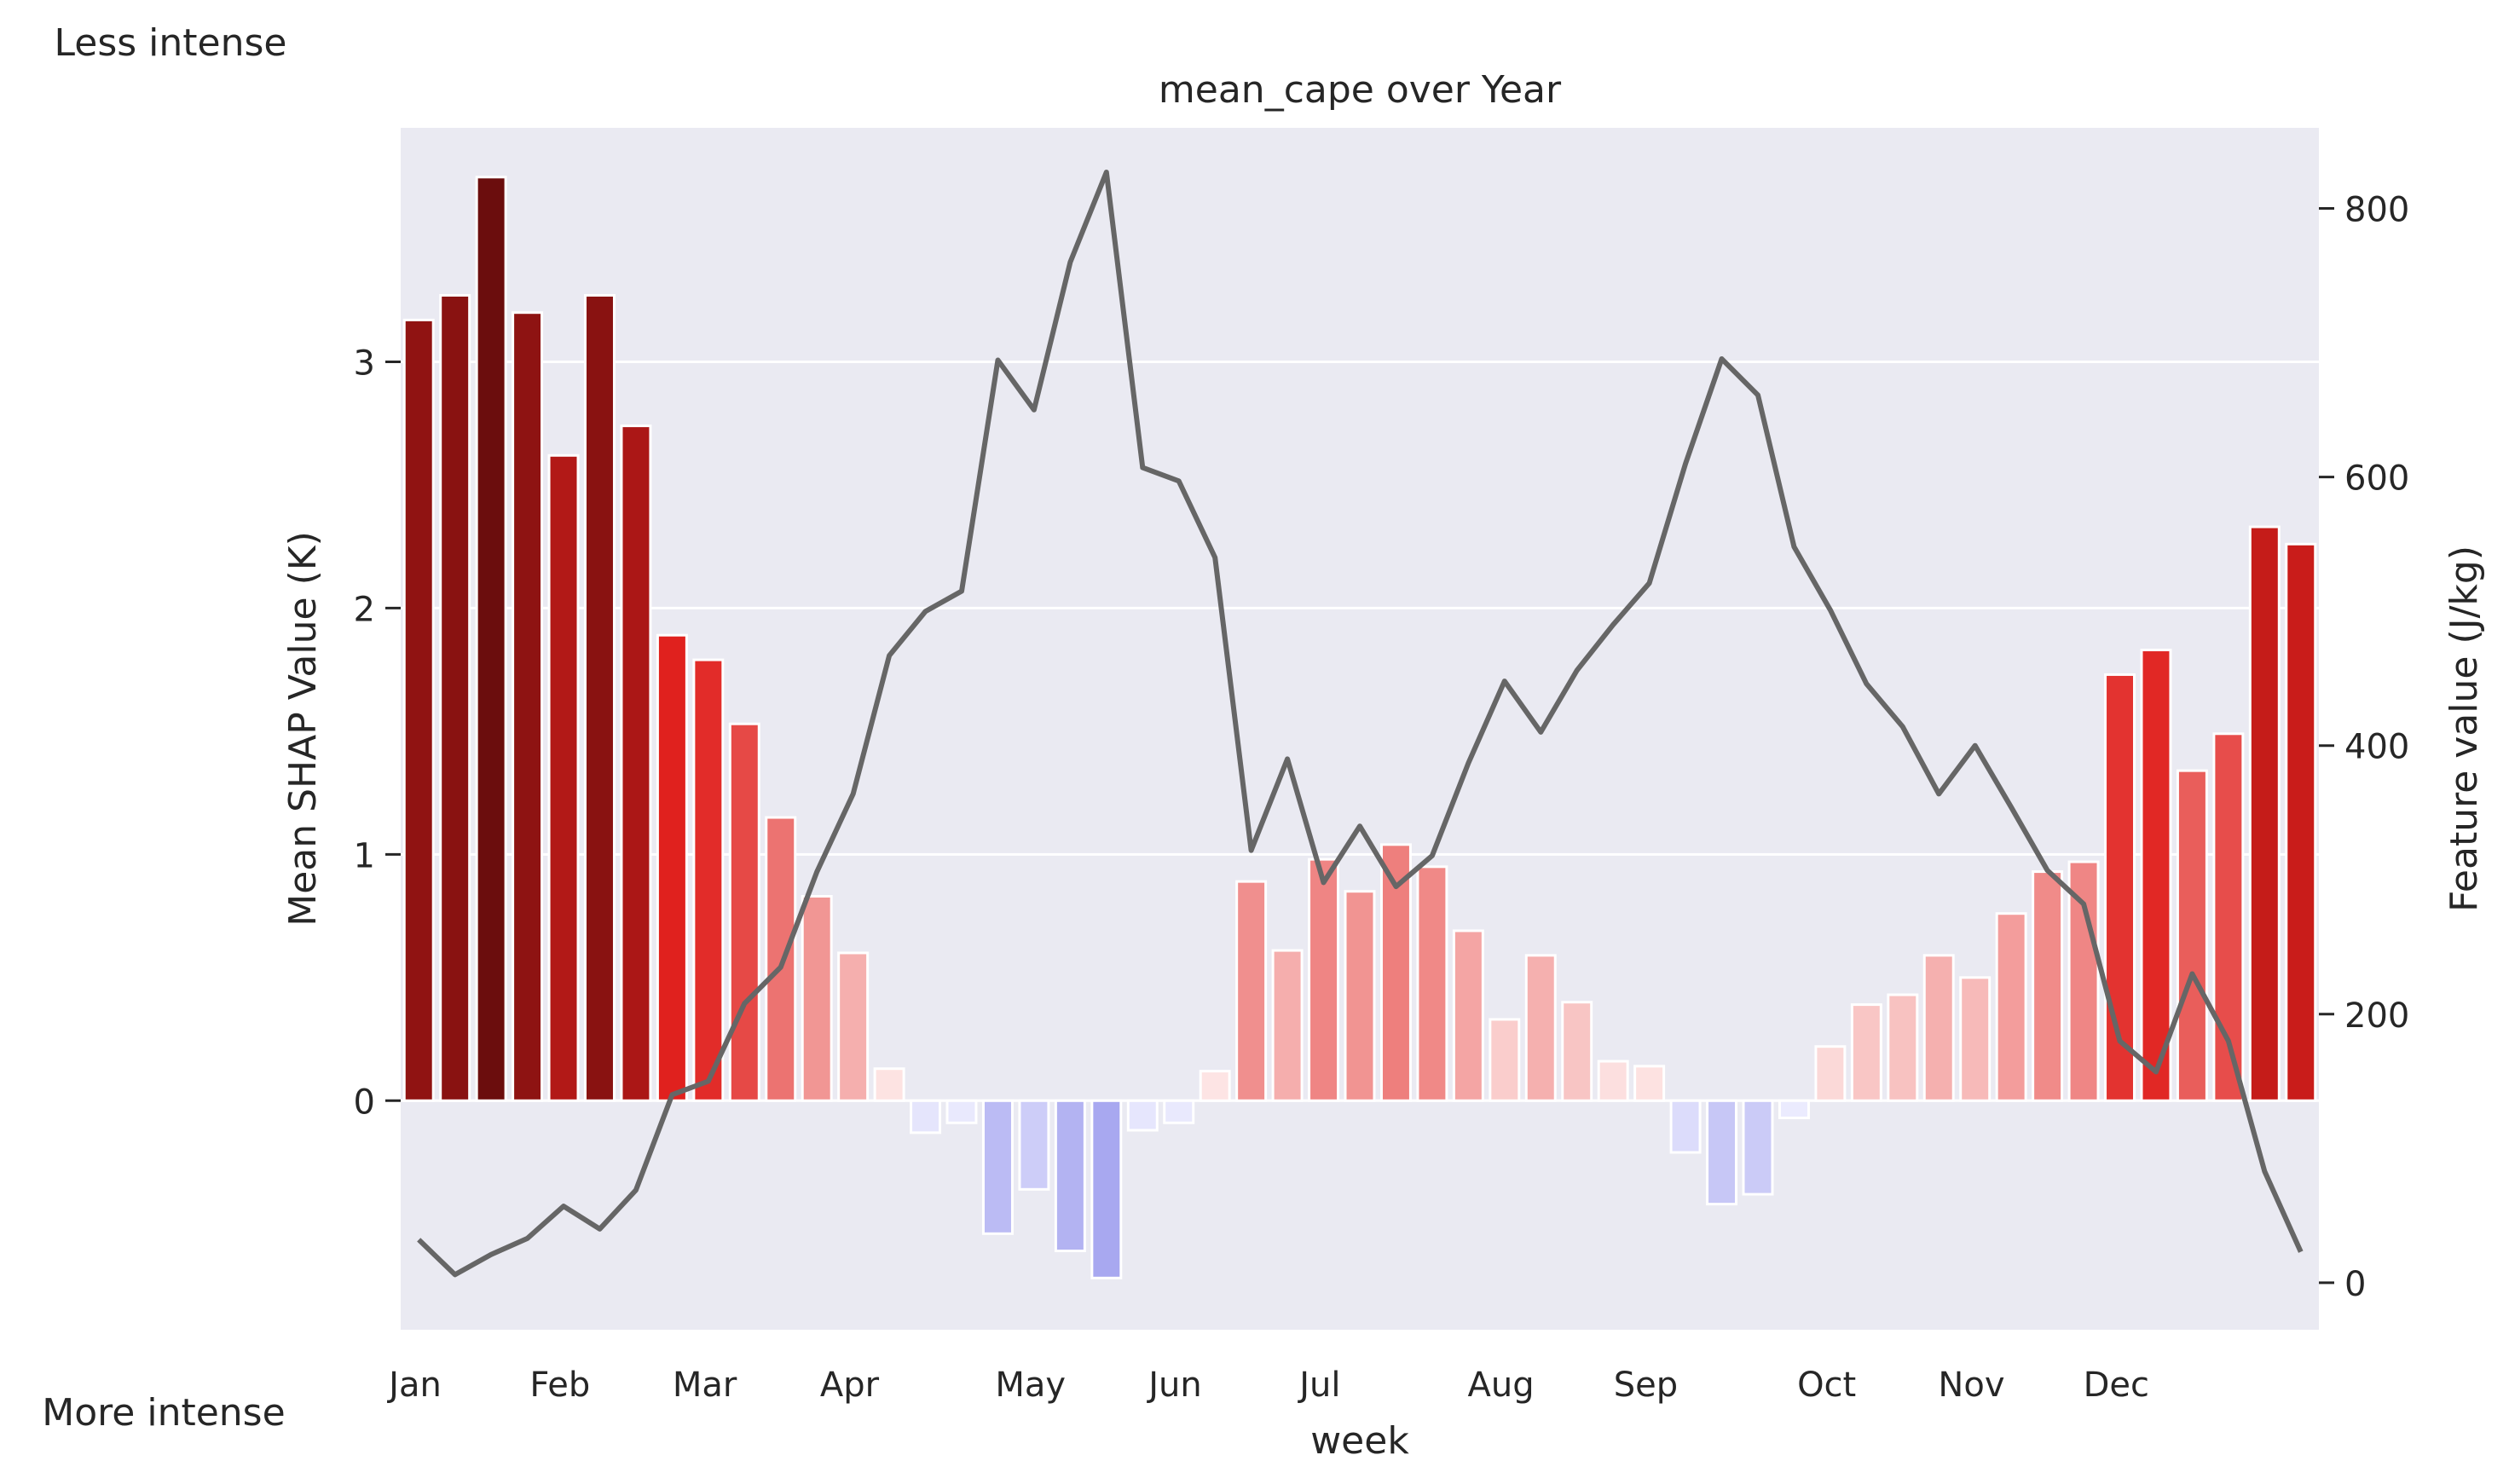 Image resolution: width=2509 pixels, height=1484 pixels. Describe the element at coordinates (414, 1385) in the screenshot. I see `x-tick-label-jan: Jan` at that location.